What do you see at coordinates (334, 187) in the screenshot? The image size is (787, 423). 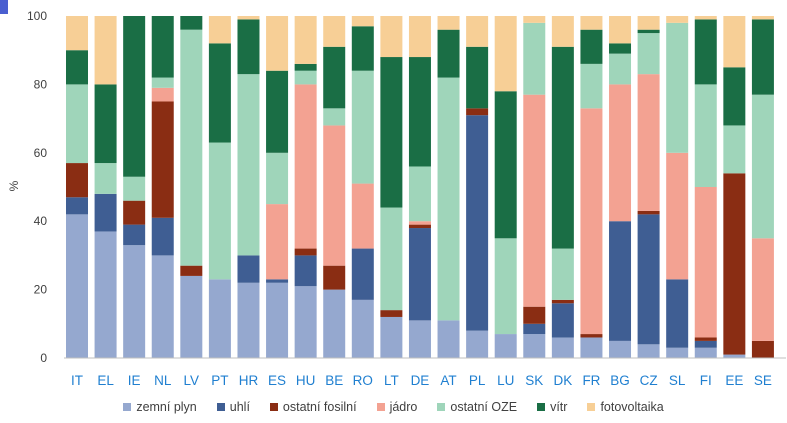 I see `bar-stack-be` at bounding box center [334, 187].